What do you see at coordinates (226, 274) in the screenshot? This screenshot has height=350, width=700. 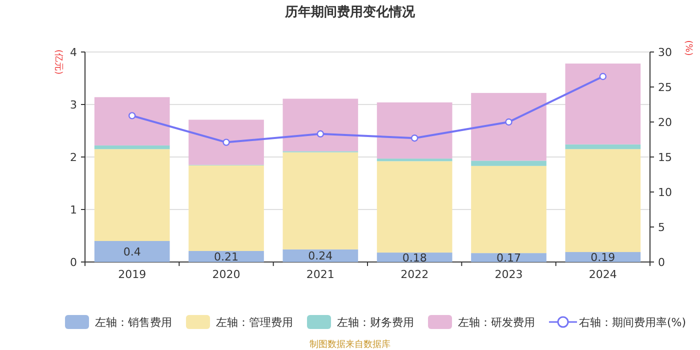 I see `x-tick-label: 2020` at bounding box center [226, 274].